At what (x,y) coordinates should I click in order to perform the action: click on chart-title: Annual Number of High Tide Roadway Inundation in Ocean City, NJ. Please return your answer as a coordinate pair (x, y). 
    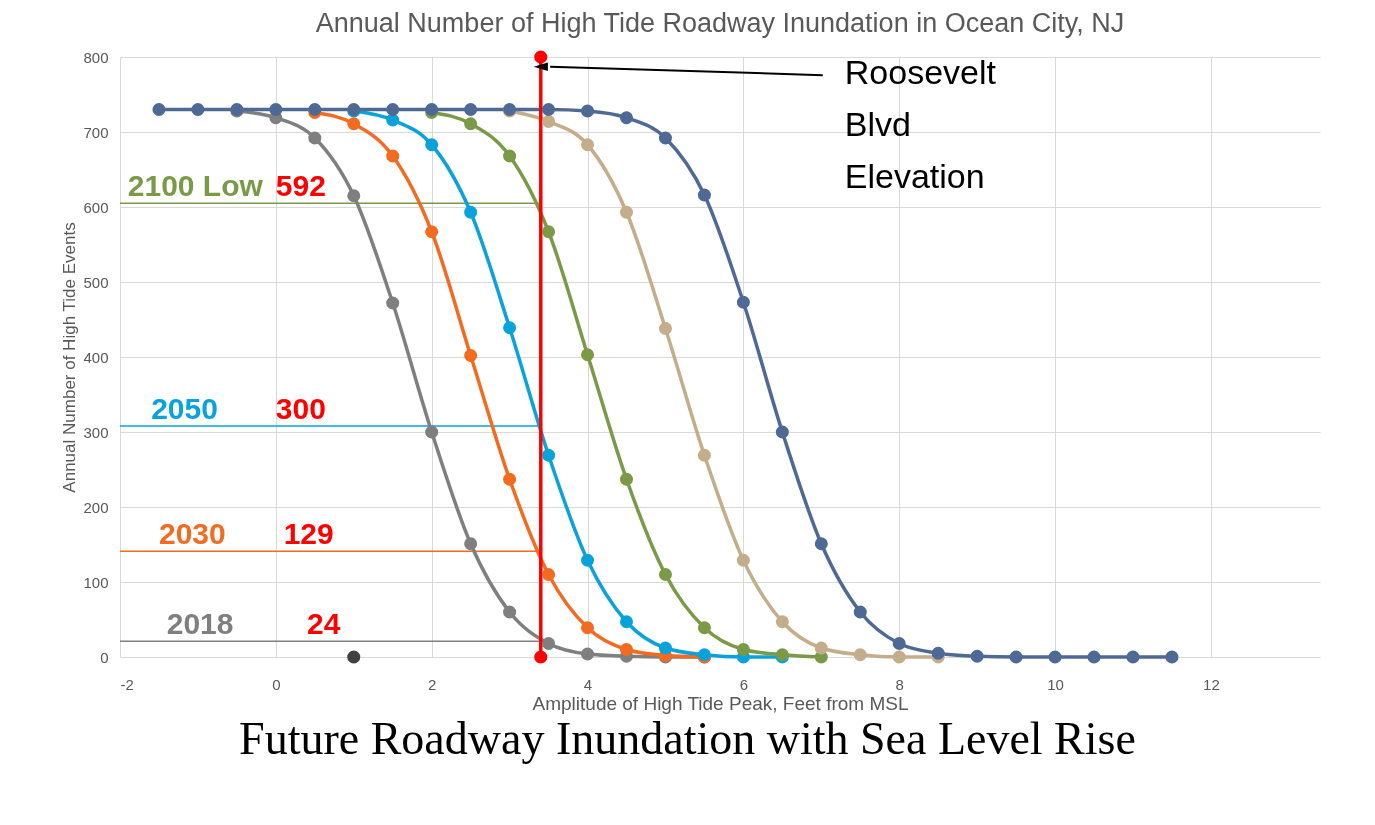
    Looking at the image, I should click on (720, 23).